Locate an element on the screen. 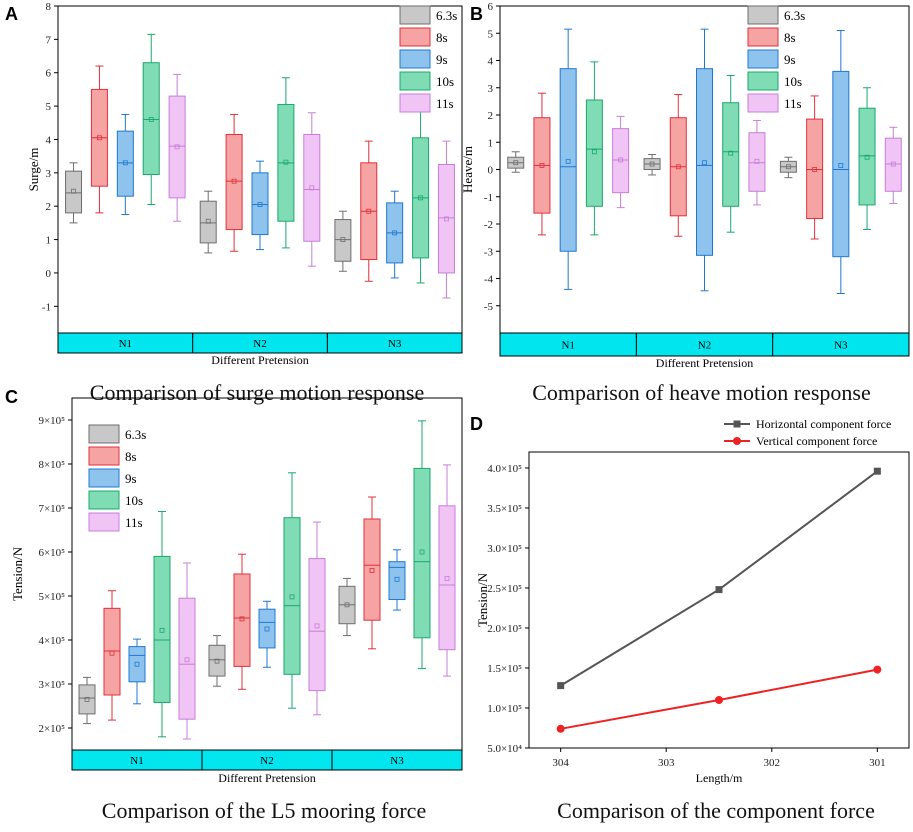 The image size is (913, 832). box-N3-9s is located at coordinates (395, 234).